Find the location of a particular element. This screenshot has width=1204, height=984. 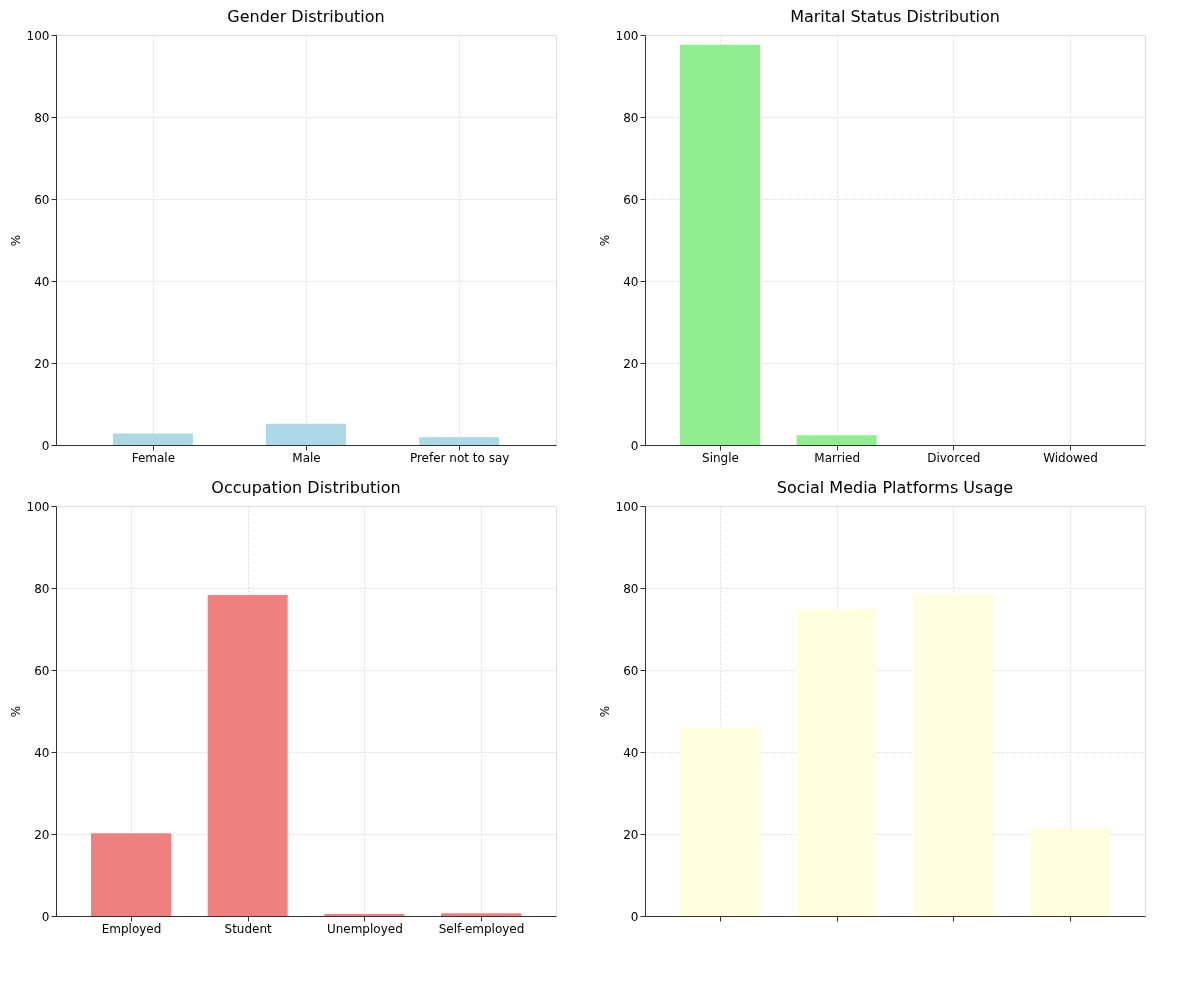

x-tick-label: Single is located at coordinates (720, 457).